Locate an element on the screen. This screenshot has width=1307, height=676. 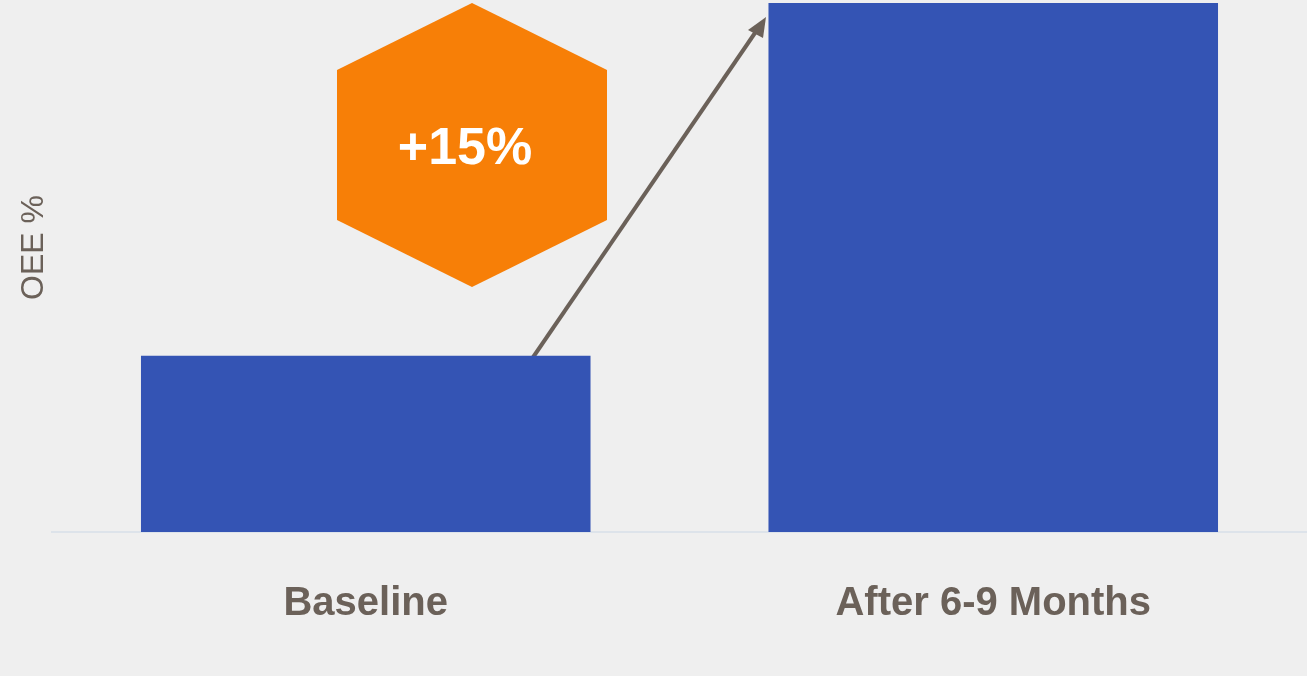
annotation: +15% is located at coordinates (465, 146).